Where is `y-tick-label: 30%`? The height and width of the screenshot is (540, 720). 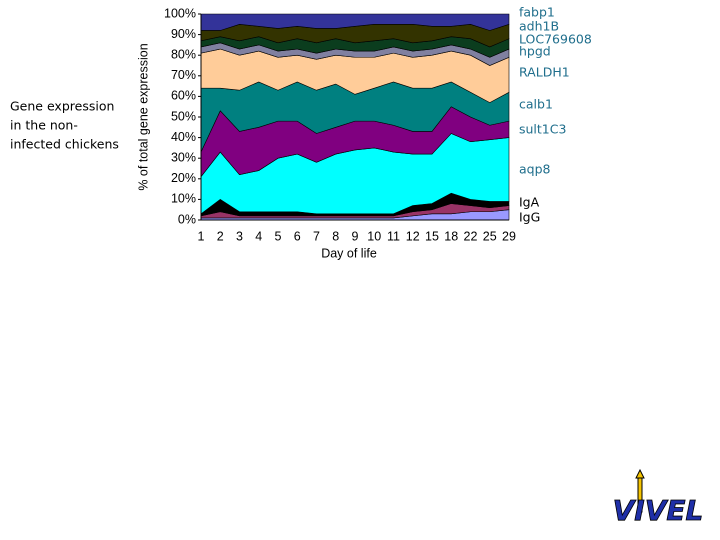
y-tick-label: 30% is located at coordinates (183, 157).